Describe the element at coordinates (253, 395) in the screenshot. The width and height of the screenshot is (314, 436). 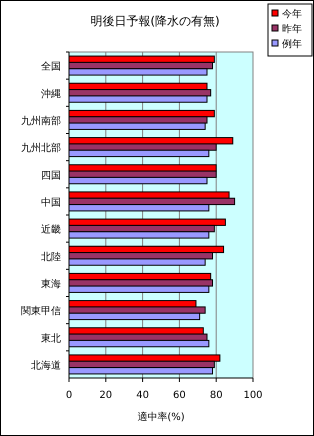
I see `x-tick-label: 100` at that location.